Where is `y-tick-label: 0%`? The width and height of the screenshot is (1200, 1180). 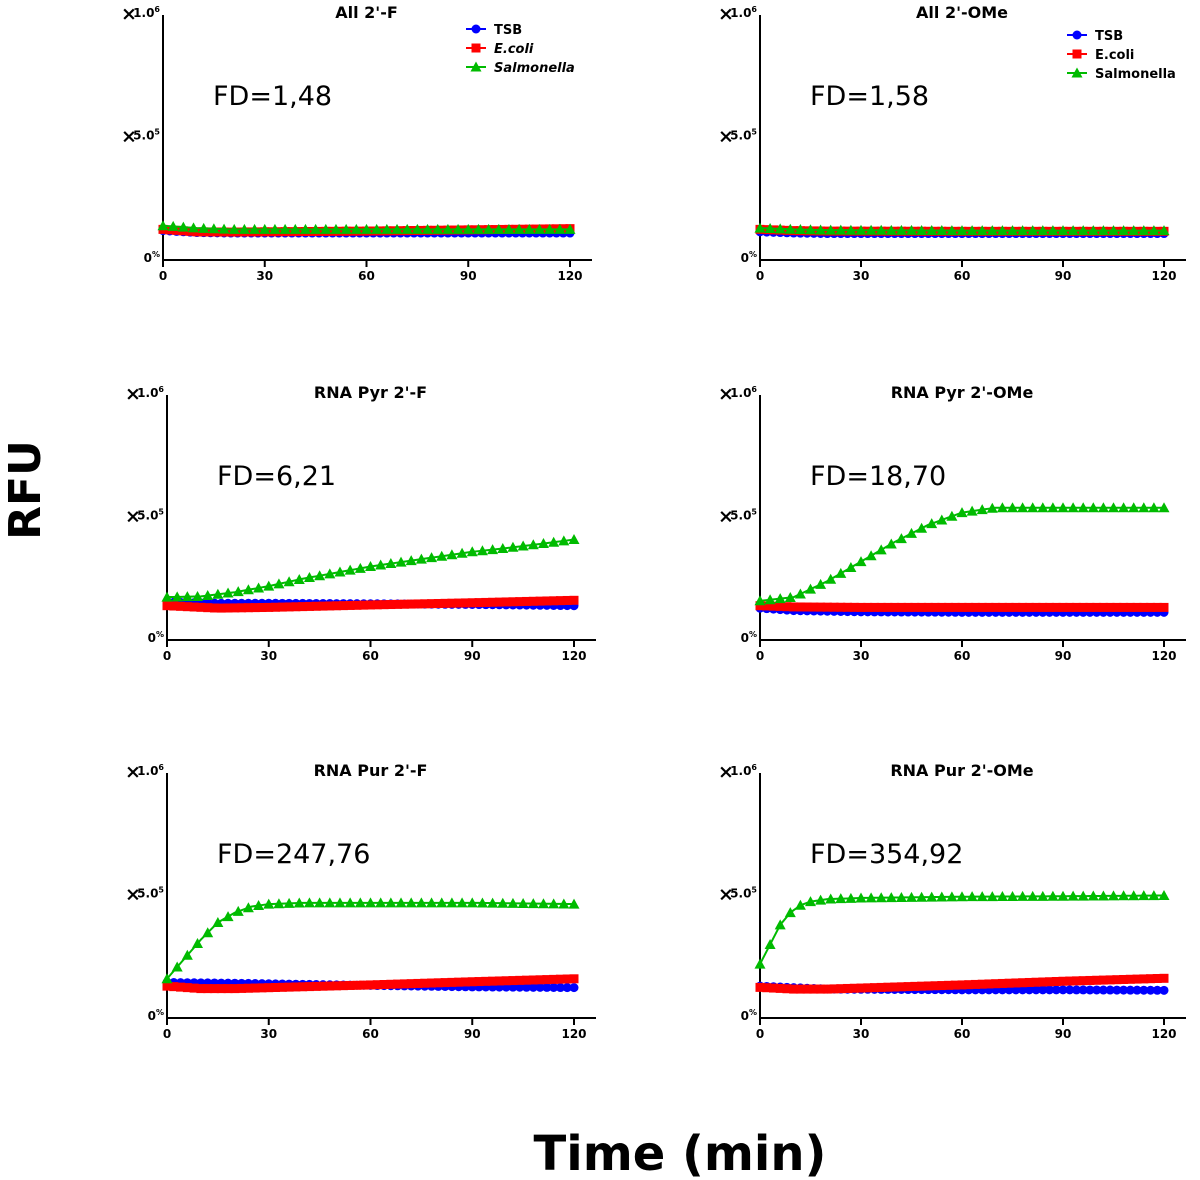
y-tick-label: 0% is located at coordinates (749, 637).